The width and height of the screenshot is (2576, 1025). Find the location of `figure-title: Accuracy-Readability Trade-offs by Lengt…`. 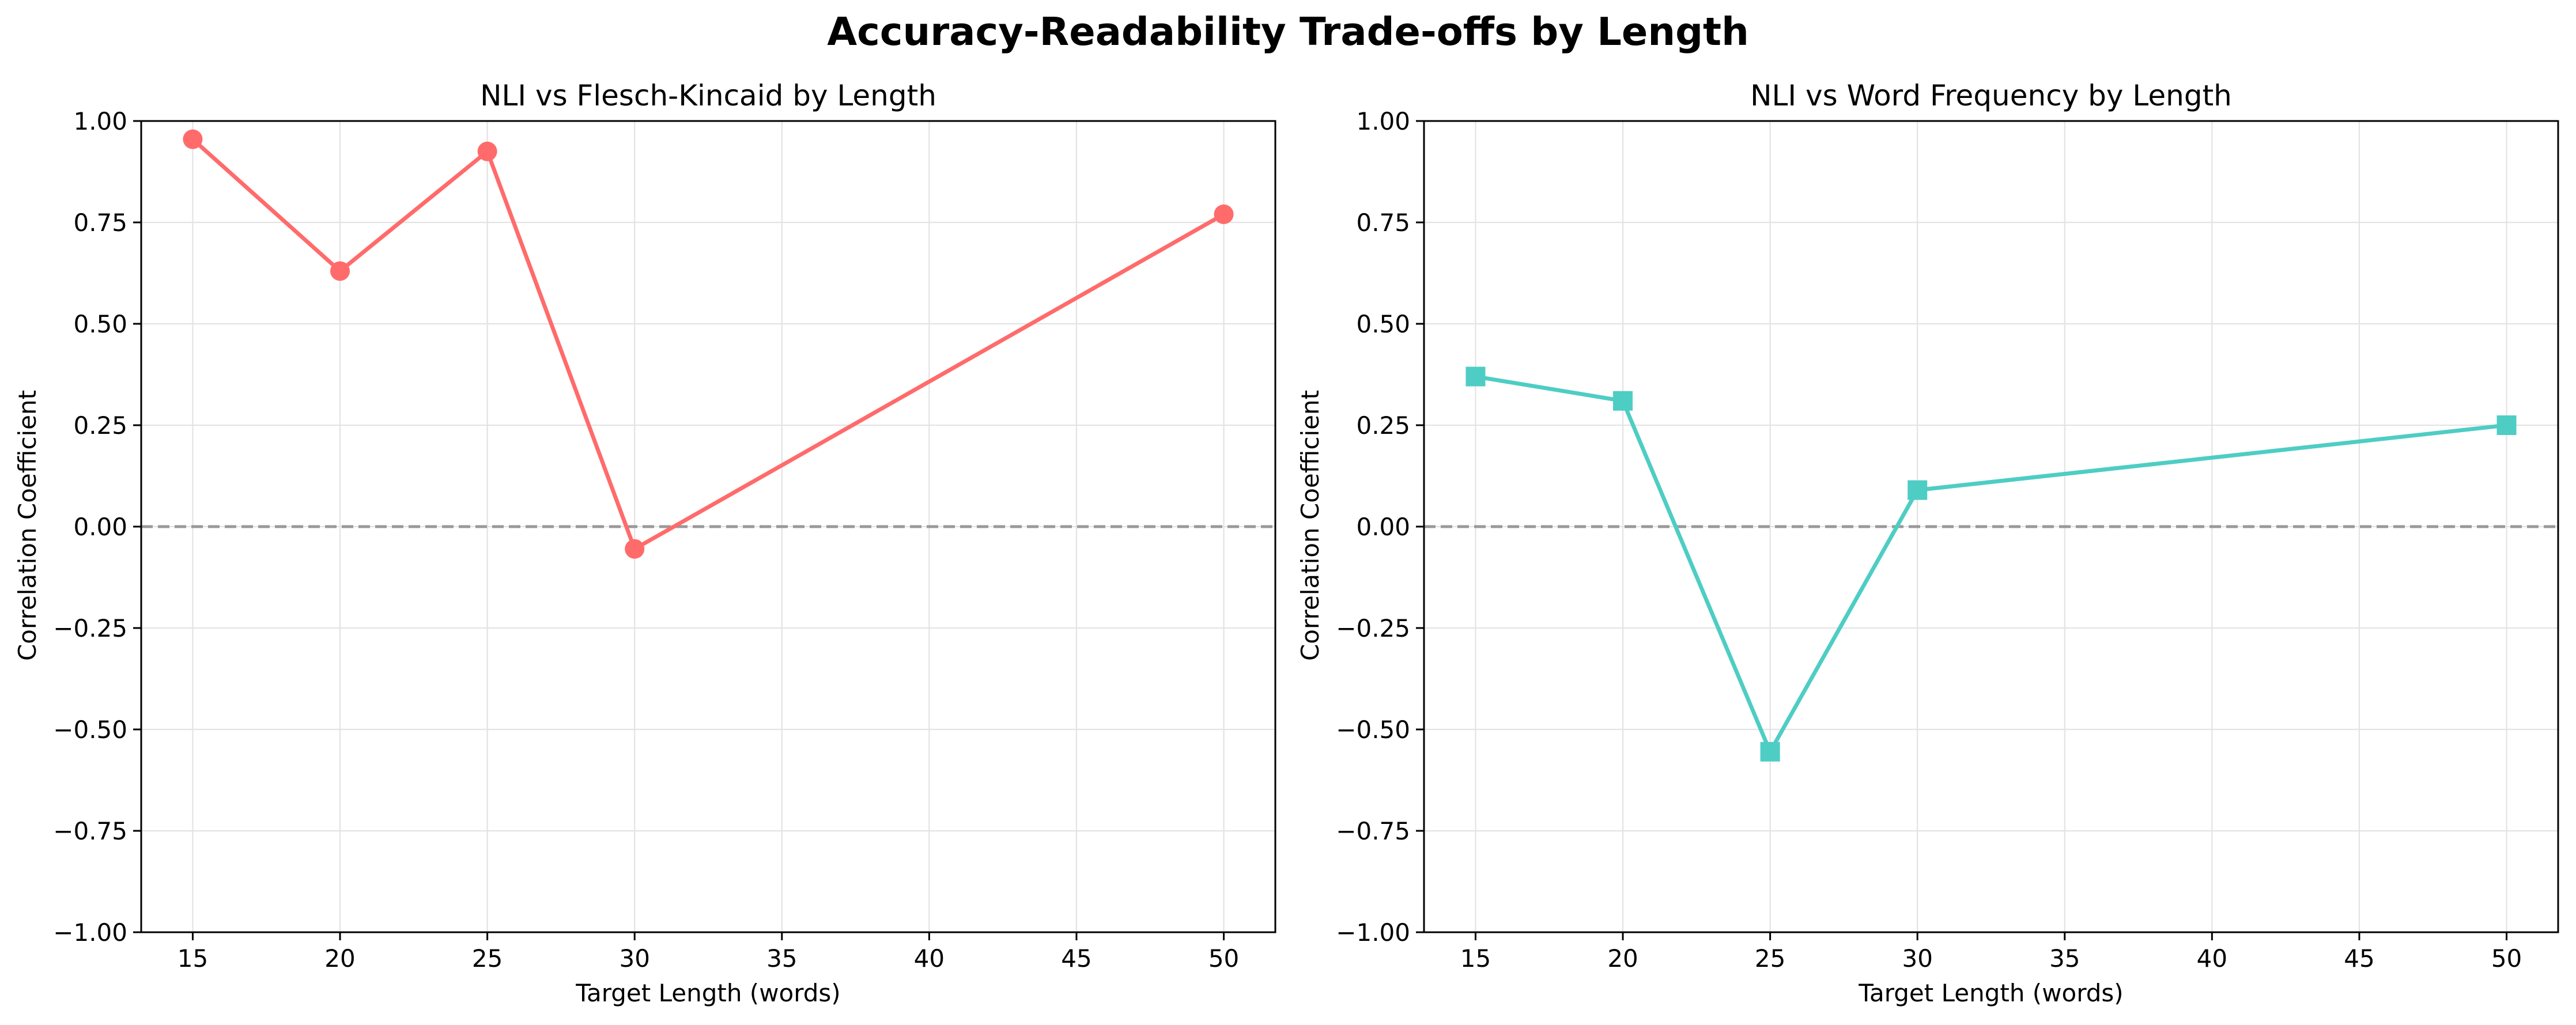

figure-title: Accuracy-Readability Trade-offs by Lengt… is located at coordinates (1288, 31).